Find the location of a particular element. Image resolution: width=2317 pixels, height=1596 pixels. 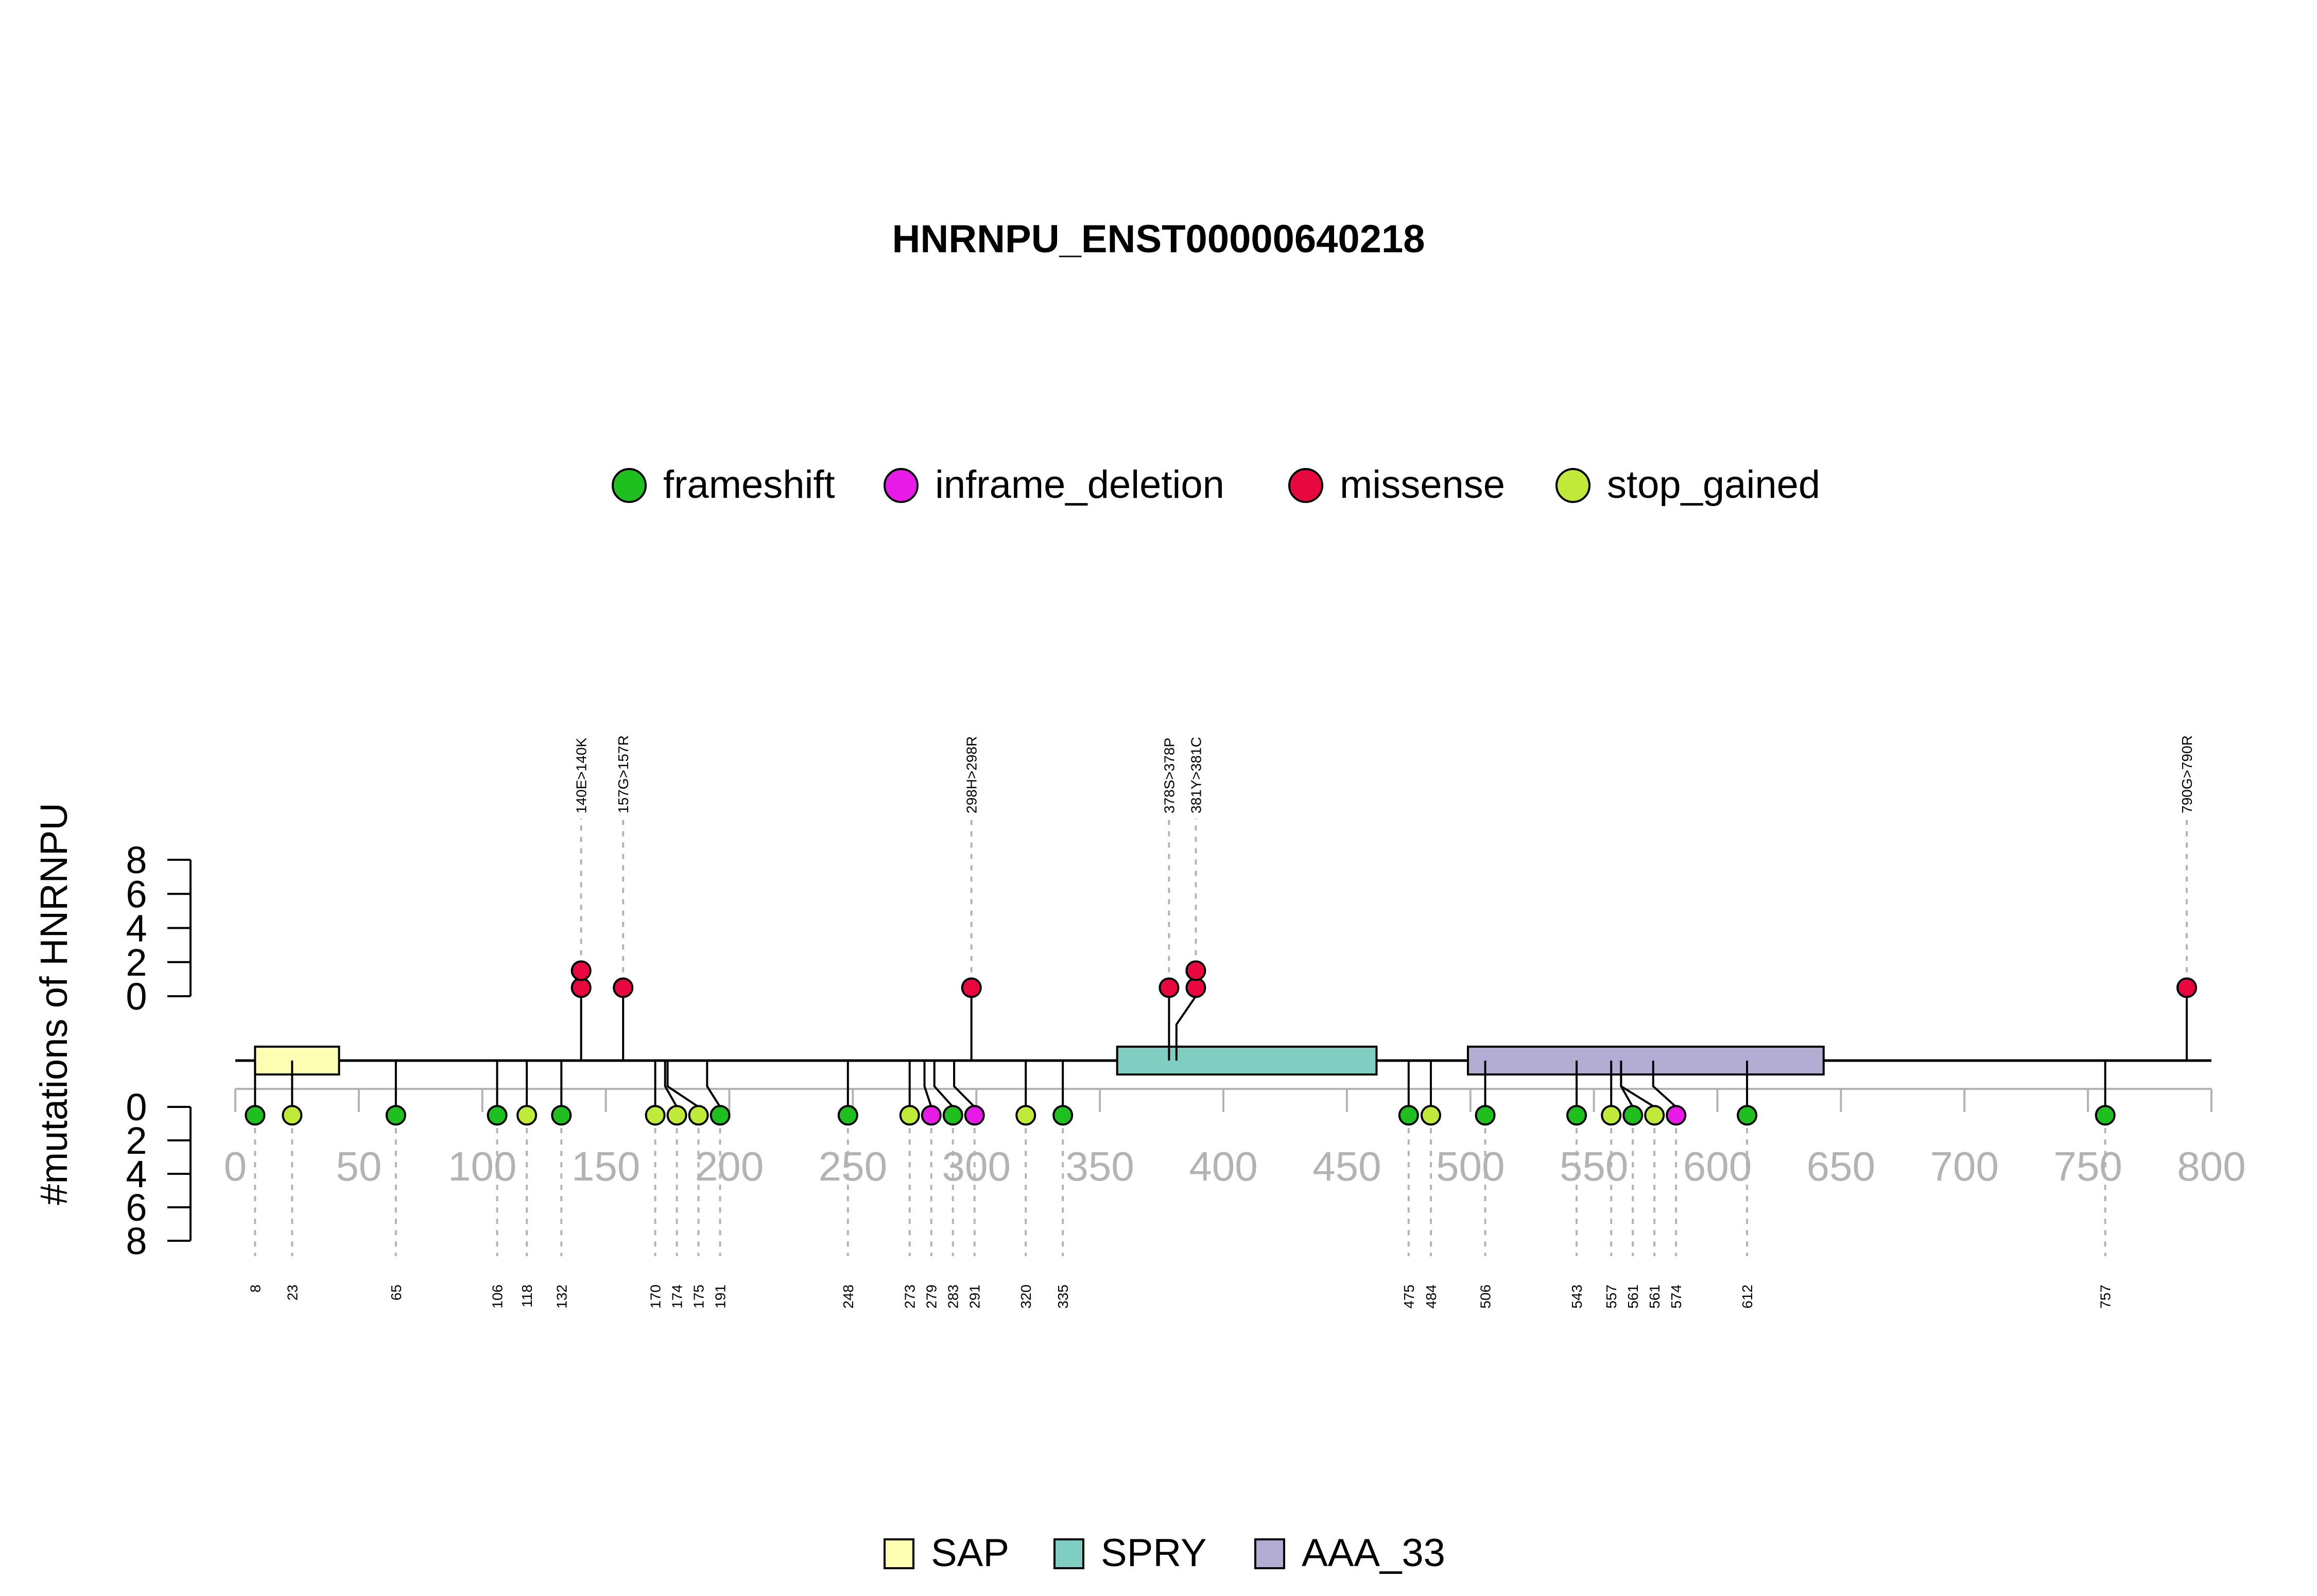

legend-marker-inframe_deletion is located at coordinates (901, 486).